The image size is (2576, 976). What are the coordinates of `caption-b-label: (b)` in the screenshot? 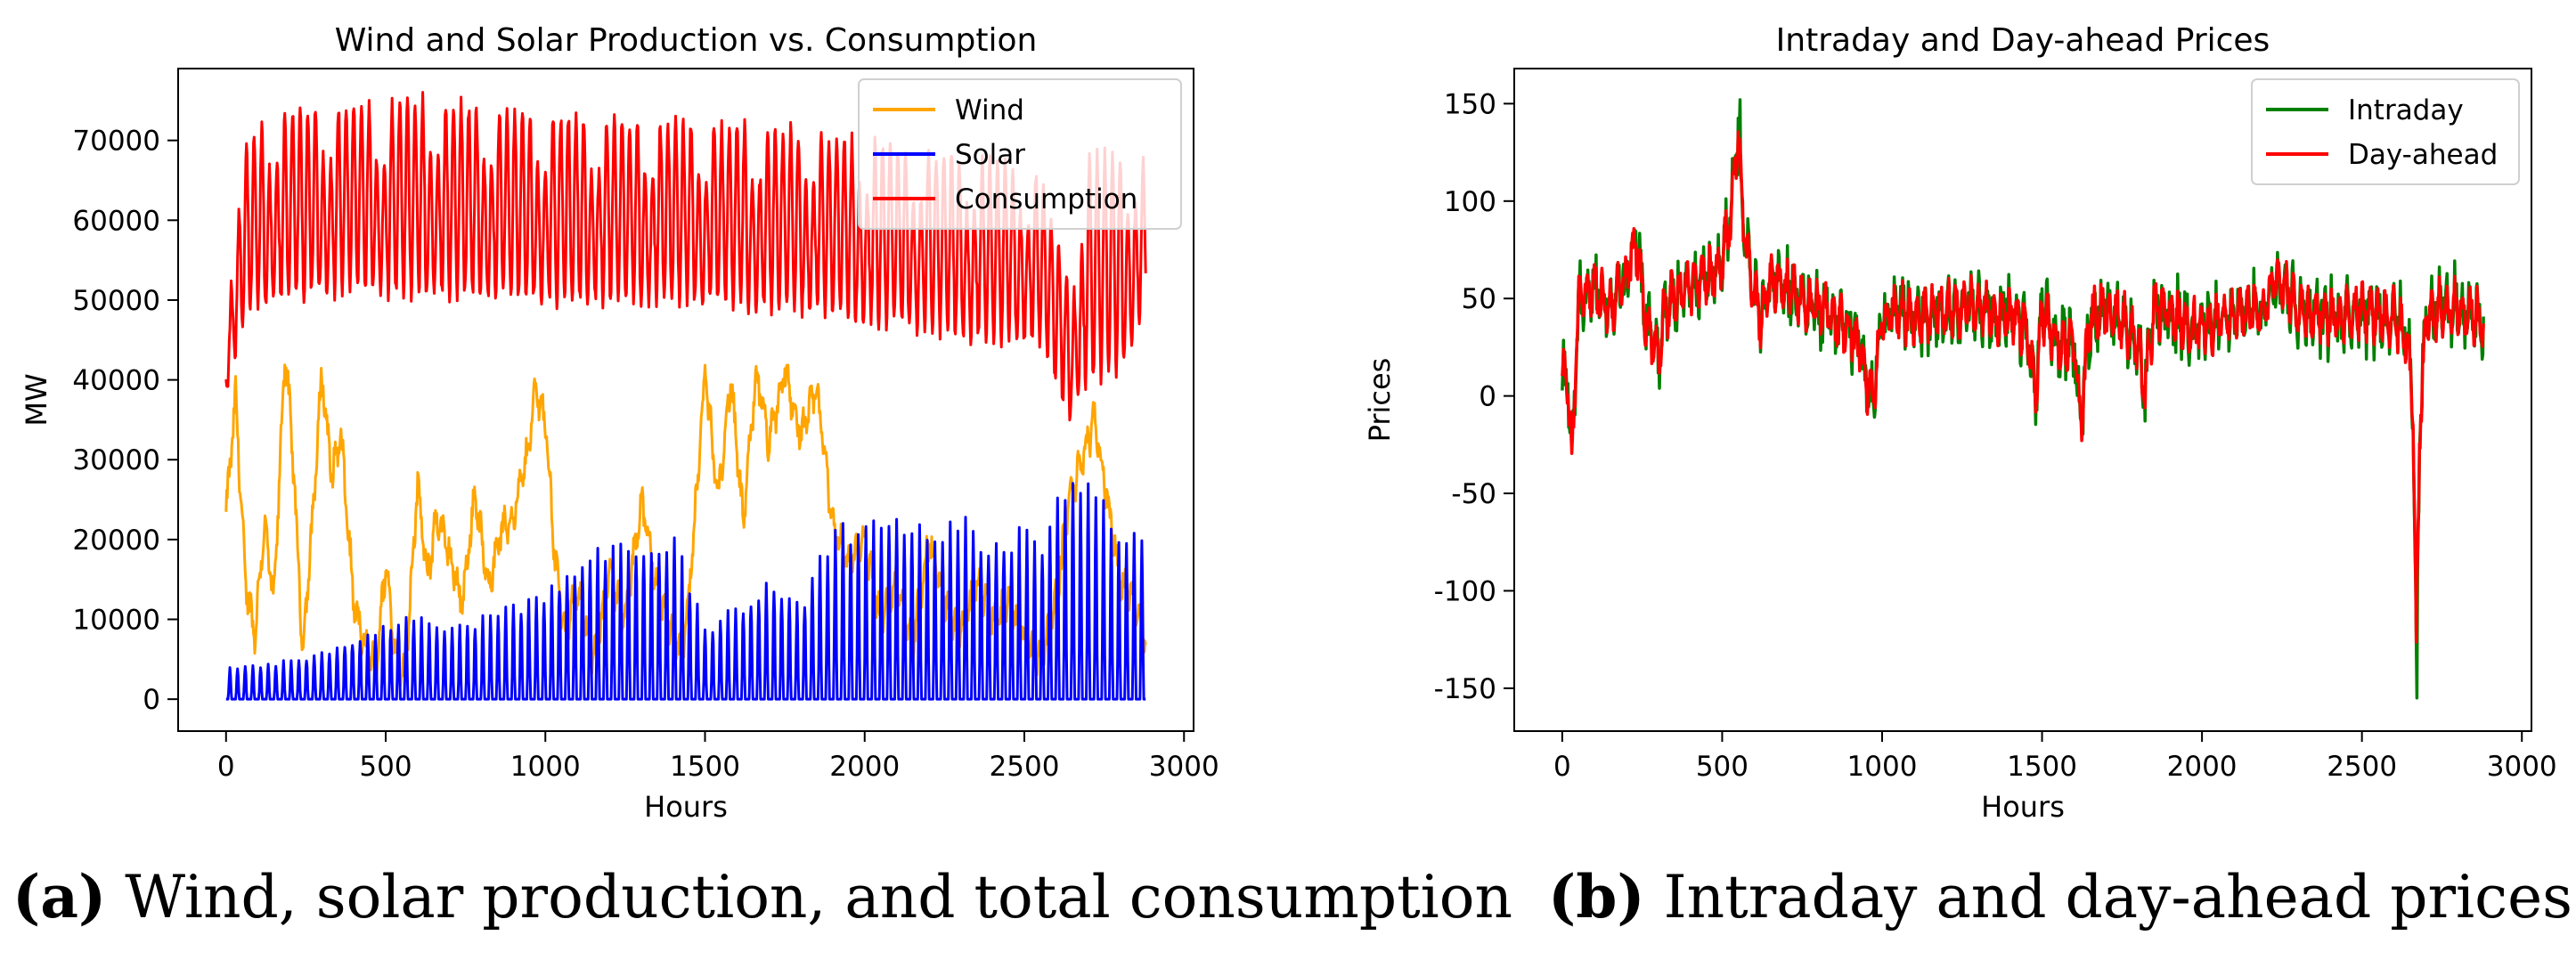 It's located at (1596, 897).